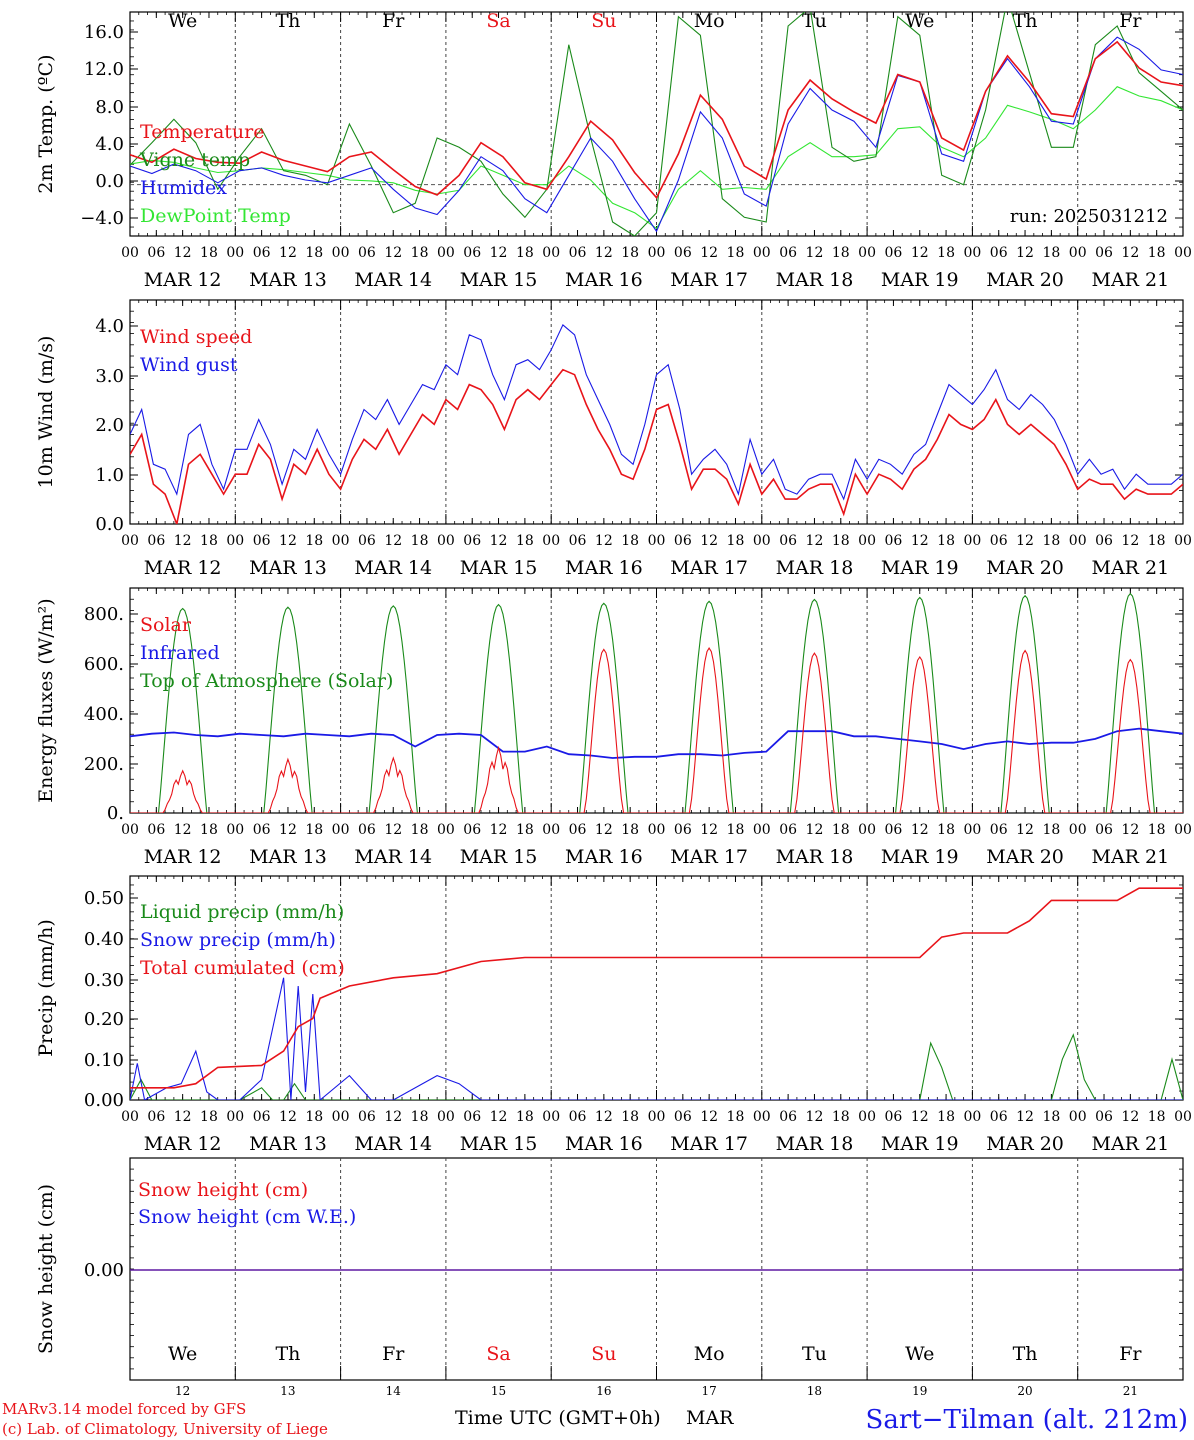 Image resolution: width=1194 pixels, height=1440 pixels. Describe the element at coordinates (709, 857) in the screenshot. I see `date-label: MAR 17` at that location.